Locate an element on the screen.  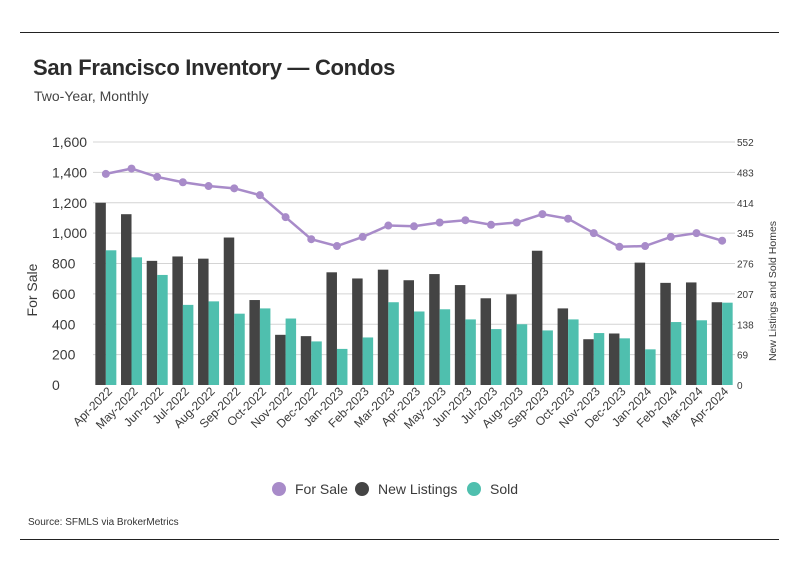
left-axis-ticks: 1,600 1,400 1,200 1,000 800 600 400 200 0 is located at coordinates (69, 263).